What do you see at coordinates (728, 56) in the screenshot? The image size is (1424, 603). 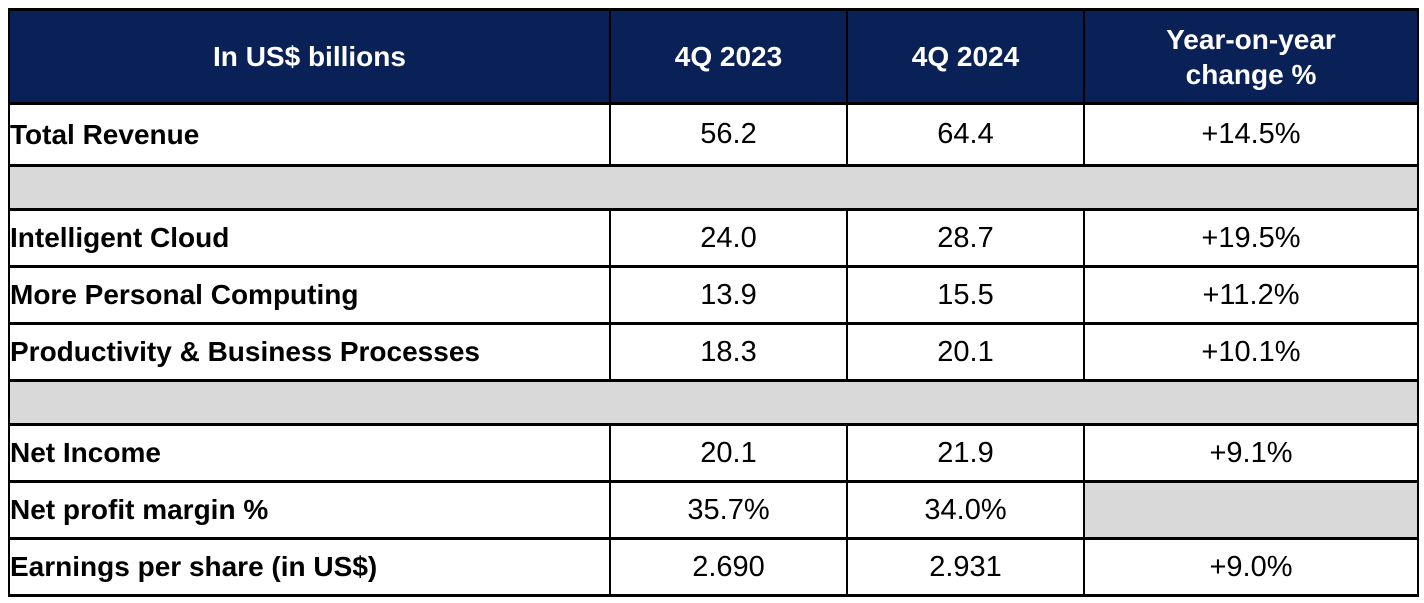 I see `header-cell-q4-2023: 4Q 2023` at bounding box center [728, 56].